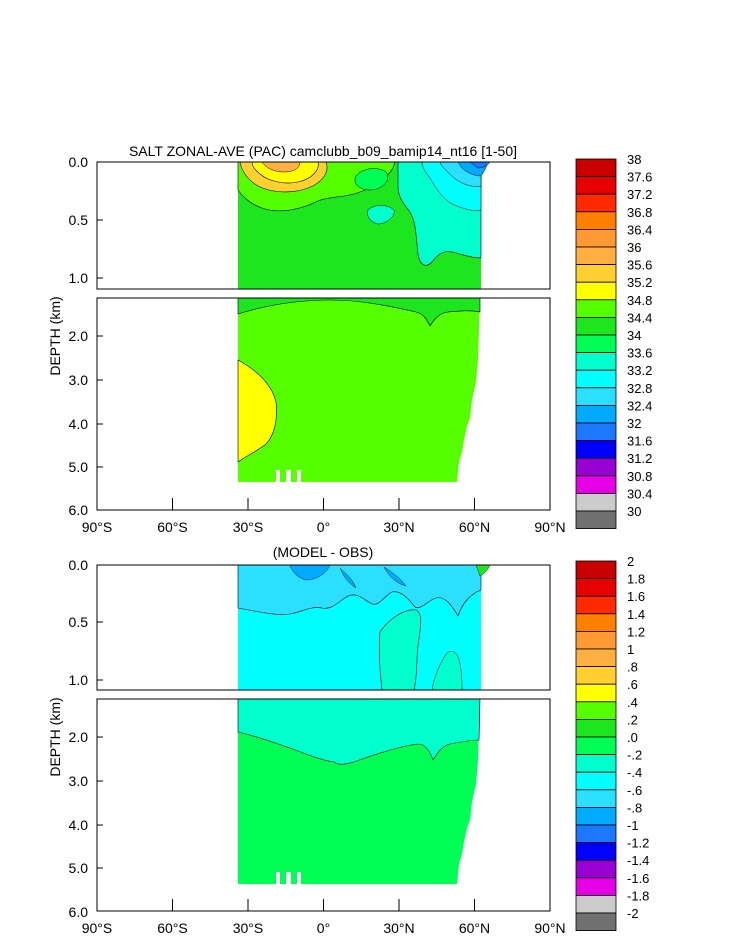 The image size is (733, 945). What do you see at coordinates (79, 336) in the screenshot?
I see `top-y-tick-3: 2.0` at bounding box center [79, 336].